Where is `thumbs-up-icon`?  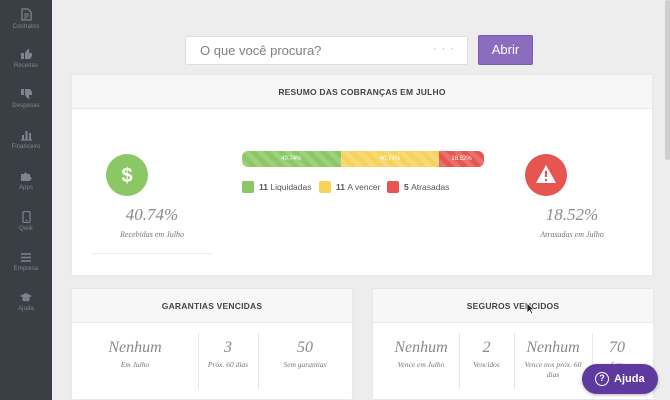 thumbs-up-icon is located at coordinates (26, 54).